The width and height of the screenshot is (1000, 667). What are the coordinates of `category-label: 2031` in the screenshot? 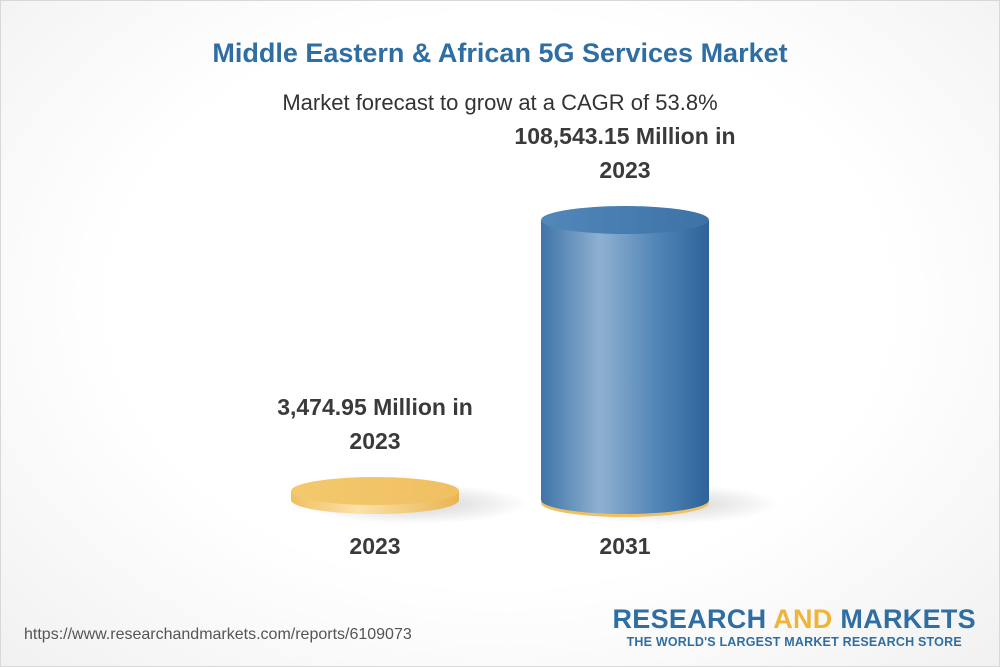 It's located at (624, 546).